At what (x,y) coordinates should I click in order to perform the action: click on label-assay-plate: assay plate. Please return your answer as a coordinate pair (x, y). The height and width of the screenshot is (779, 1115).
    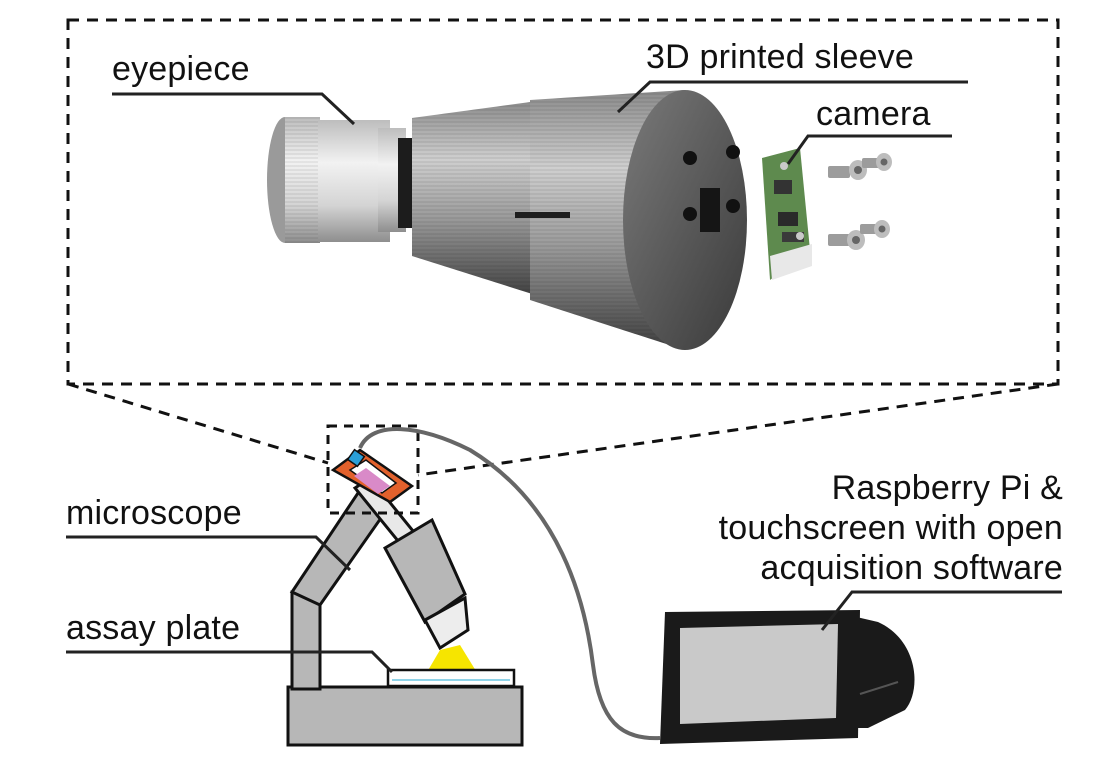
    Looking at the image, I should click on (153, 628).